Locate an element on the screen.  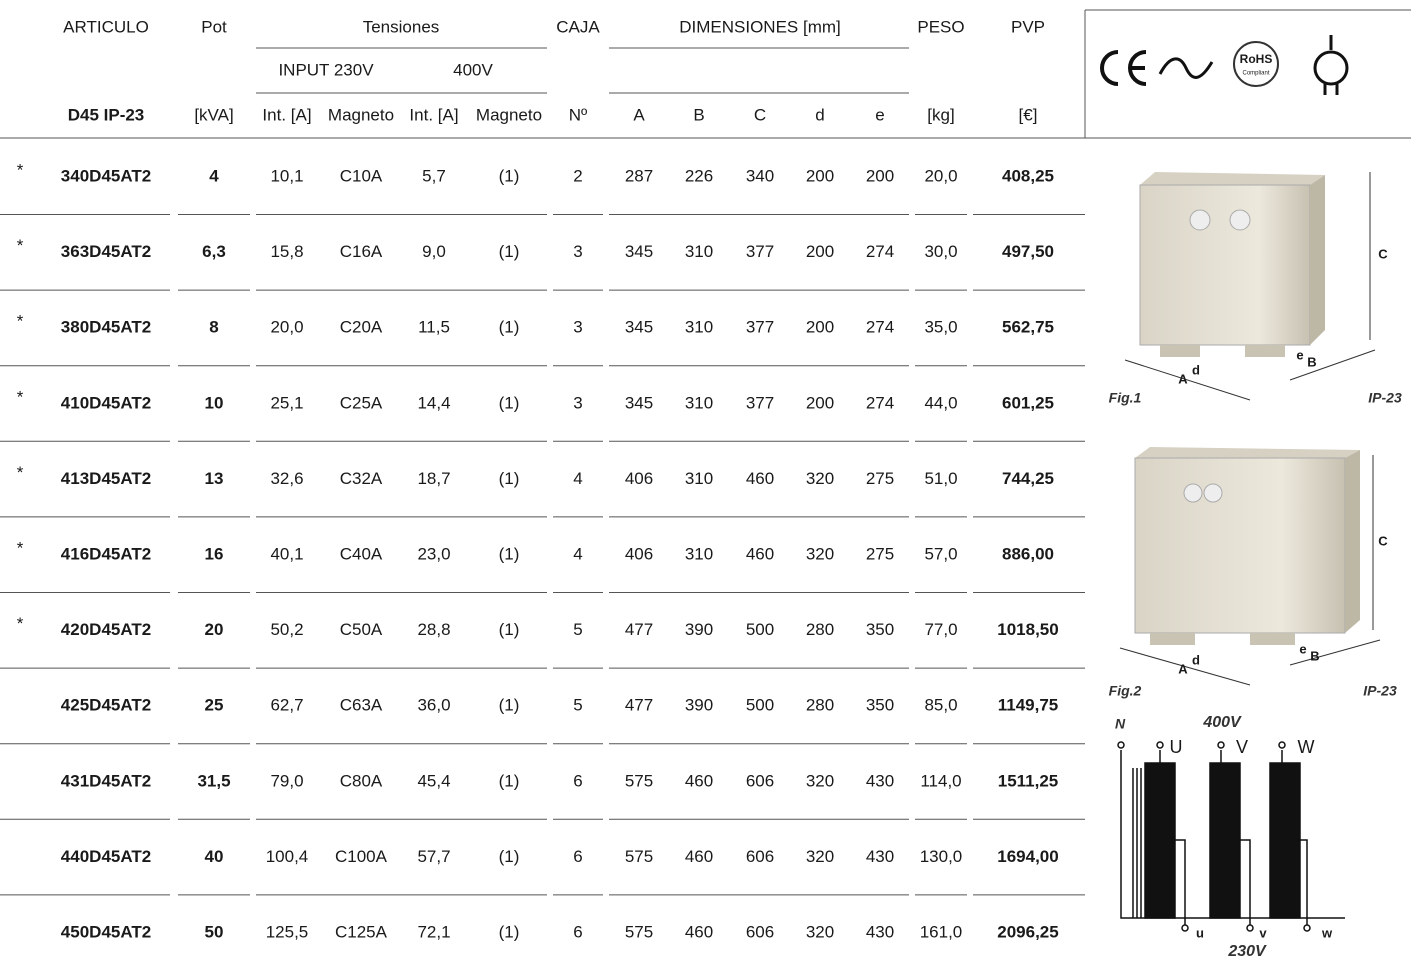
dimension-label: d is located at coordinates (1196, 659).